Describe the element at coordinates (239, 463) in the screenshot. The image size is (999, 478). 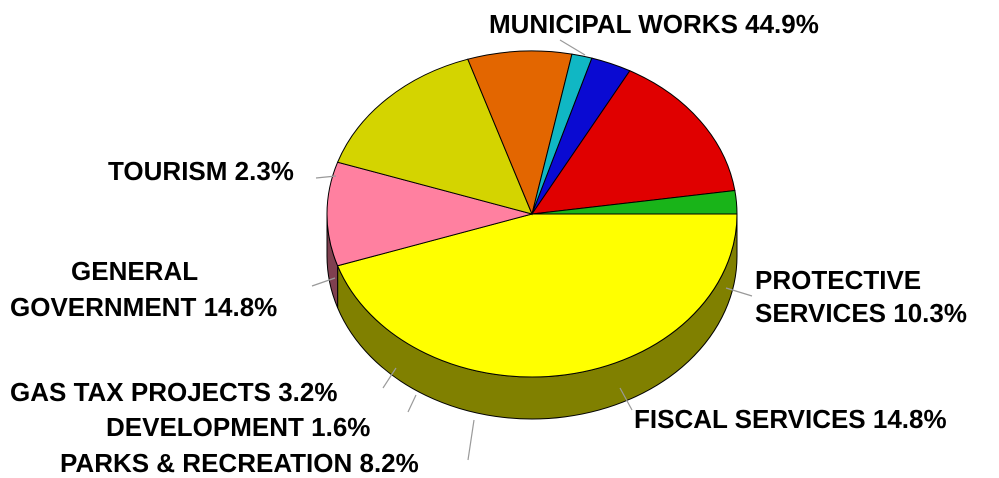
I see `label-parks-recreation: PARKS & RECREATION 8.2%` at that location.